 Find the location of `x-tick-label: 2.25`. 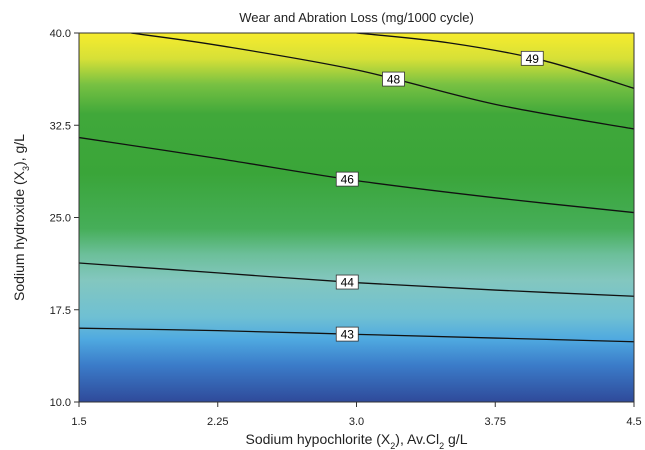

x-tick-label: 2.25 is located at coordinates (217, 422).